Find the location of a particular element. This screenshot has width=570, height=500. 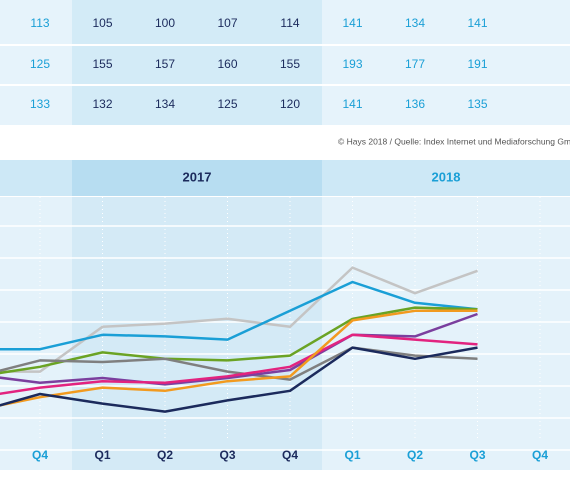

period-label: 2017 is located at coordinates (197, 176).